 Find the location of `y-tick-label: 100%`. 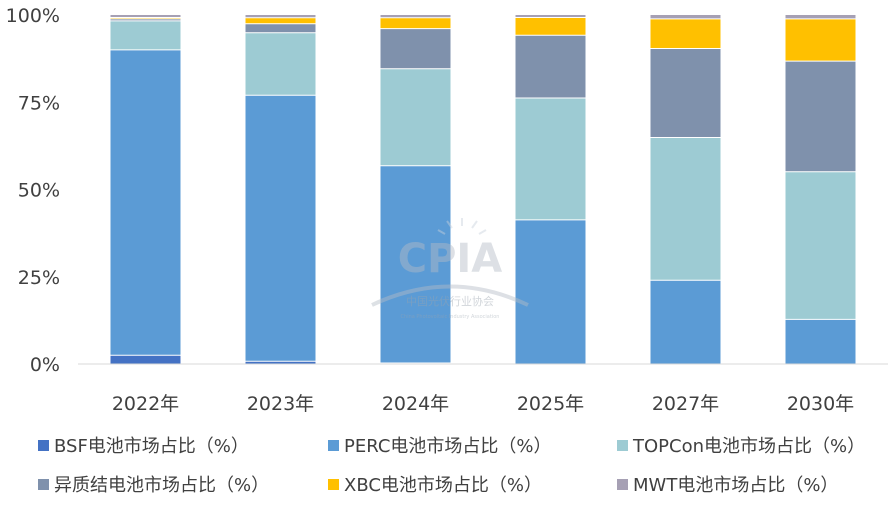

y-tick-label: 100% is located at coordinates (33, 16).